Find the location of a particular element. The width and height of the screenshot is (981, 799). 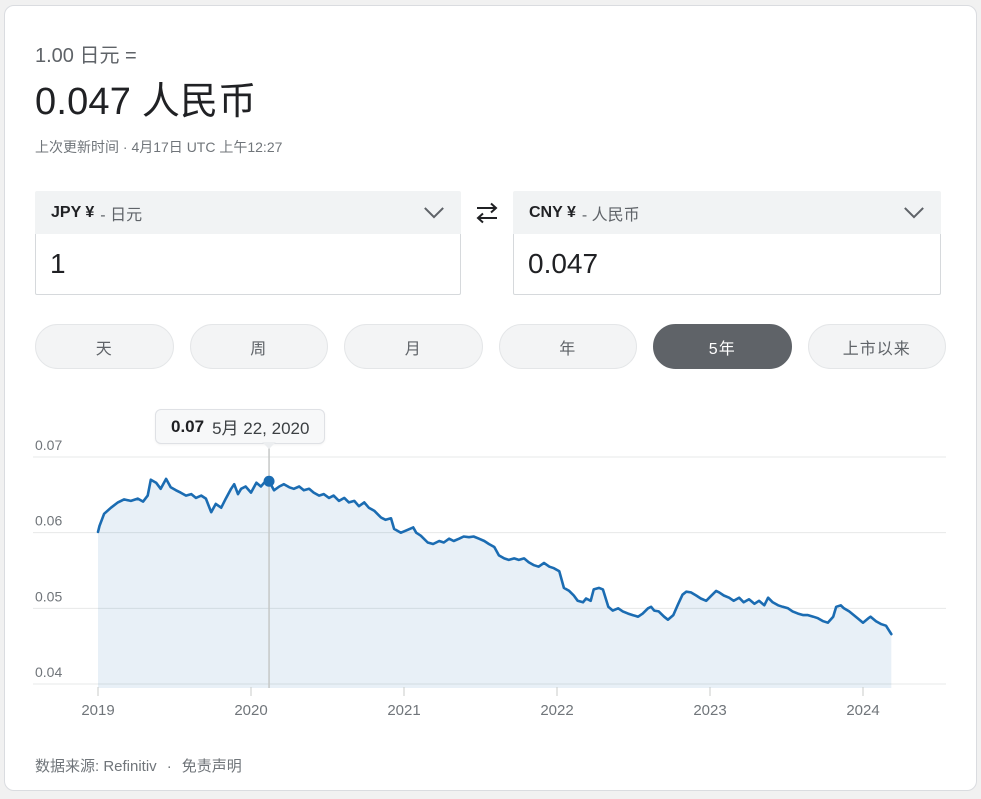

unit-line: 1.00 日元 = is located at coordinates (86, 56).